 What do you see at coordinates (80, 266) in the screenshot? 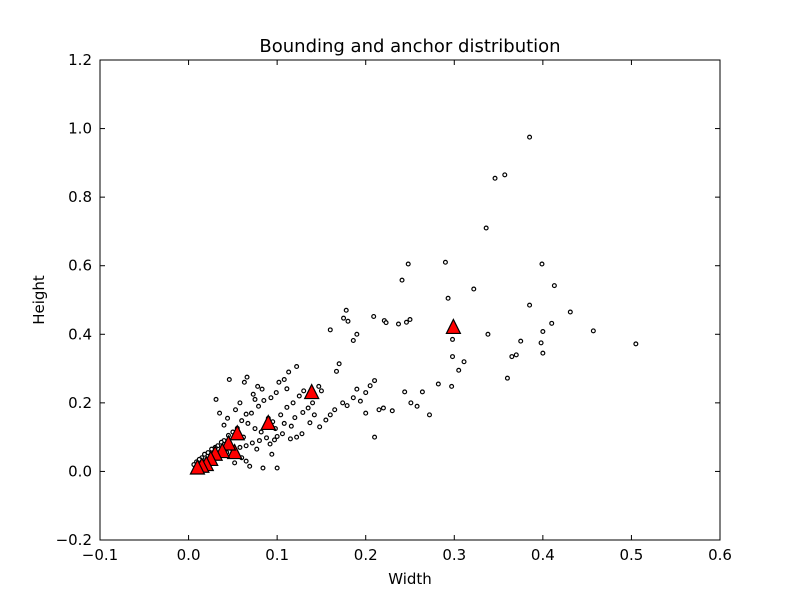
I see `y-tick-label: 0.6` at bounding box center [80, 266].